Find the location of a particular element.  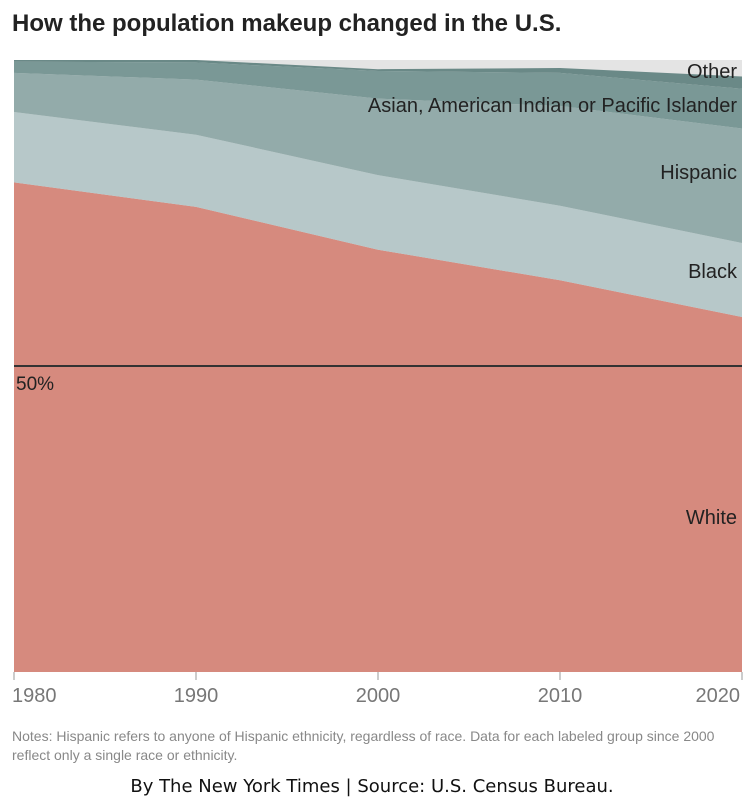

fifty-percent-label: 50% is located at coordinates (35, 384).